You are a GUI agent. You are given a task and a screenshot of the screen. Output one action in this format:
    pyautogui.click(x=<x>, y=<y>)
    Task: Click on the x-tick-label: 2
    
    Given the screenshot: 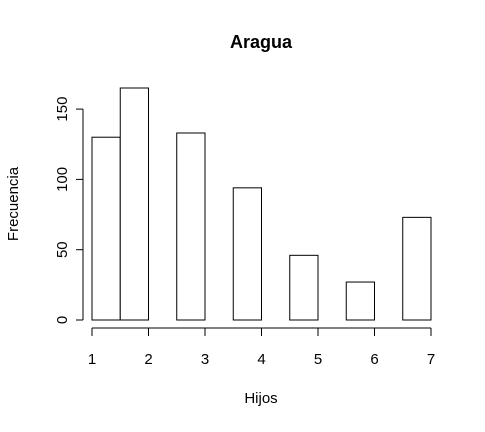 What is the action you would take?
    pyautogui.click(x=148, y=359)
    